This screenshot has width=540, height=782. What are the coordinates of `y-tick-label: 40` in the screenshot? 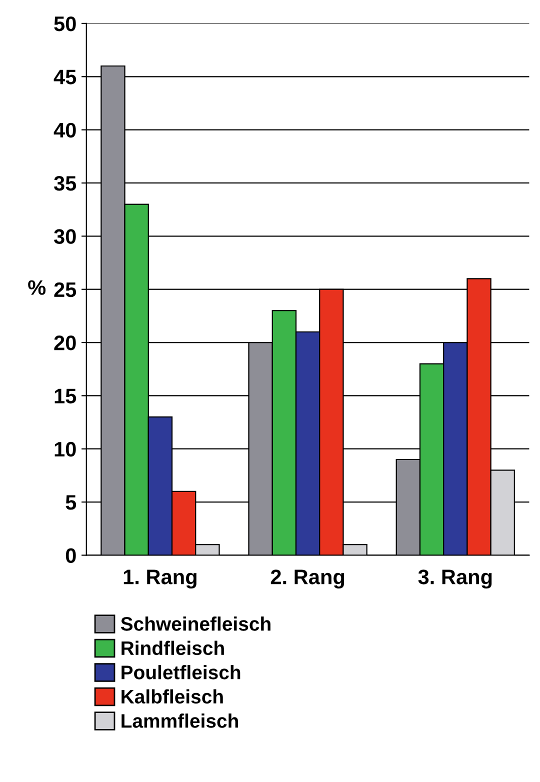 It's located at (65, 130).